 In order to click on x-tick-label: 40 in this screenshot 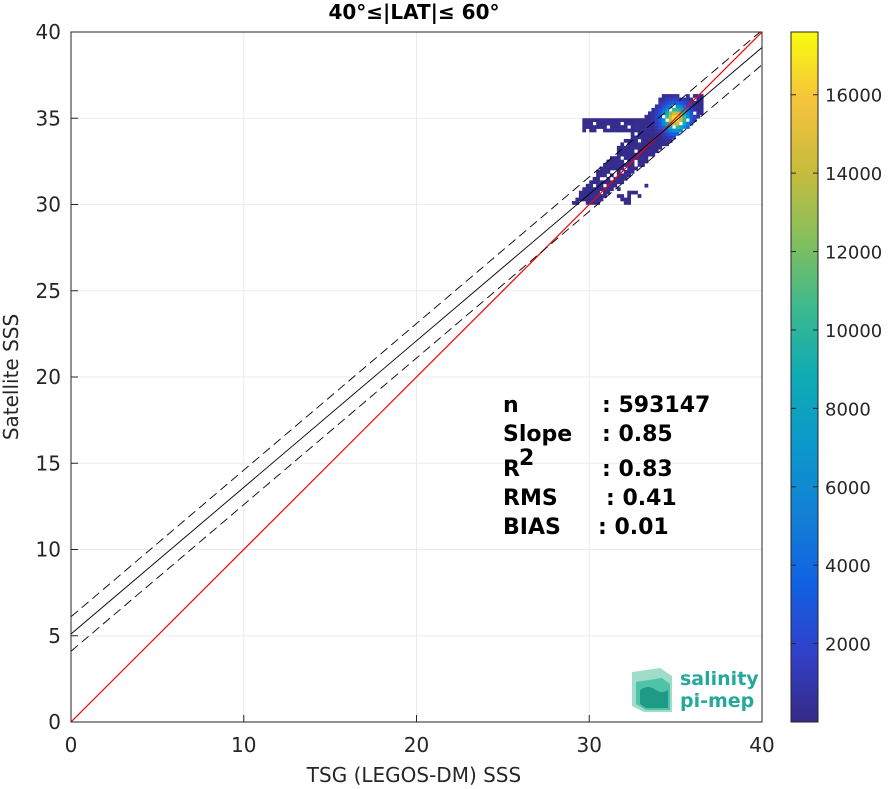, I will do `click(761, 745)`.